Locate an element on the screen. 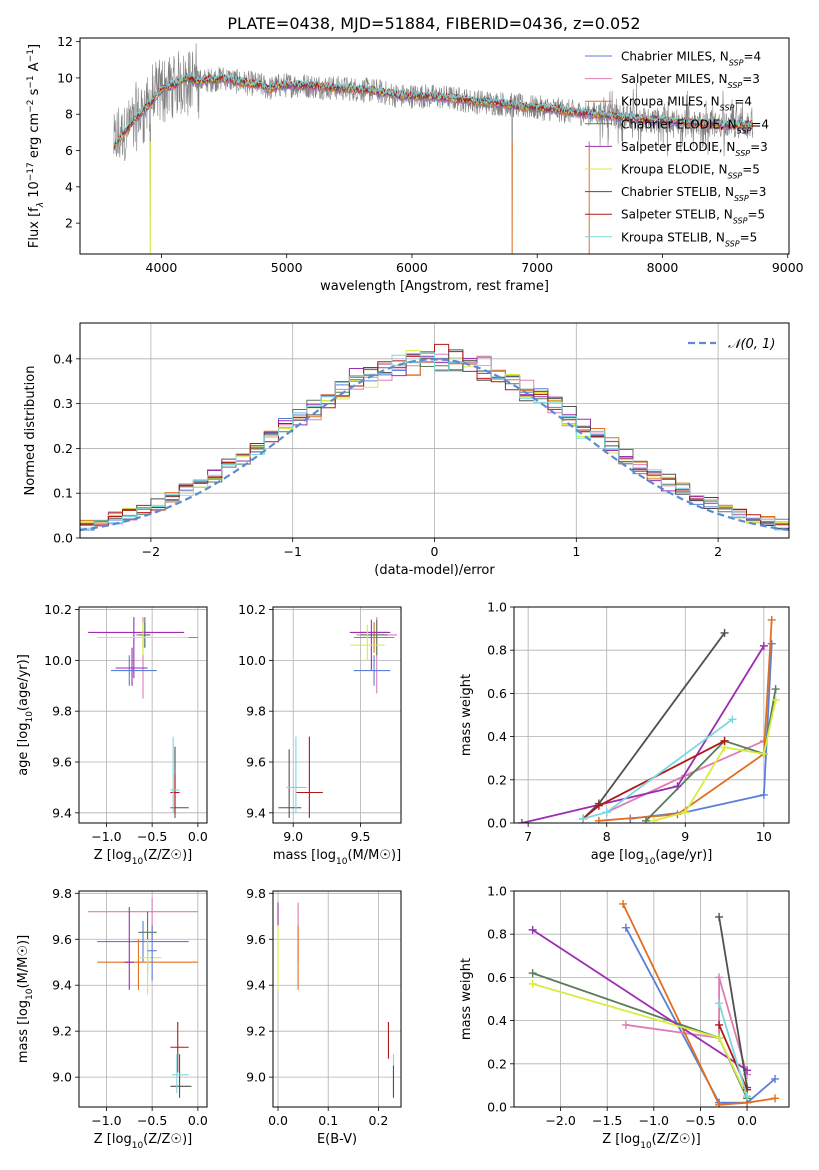 The width and height of the screenshot is (819, 1170). model-spectrum-salpeter_miles is located at coordinates (433, 113).